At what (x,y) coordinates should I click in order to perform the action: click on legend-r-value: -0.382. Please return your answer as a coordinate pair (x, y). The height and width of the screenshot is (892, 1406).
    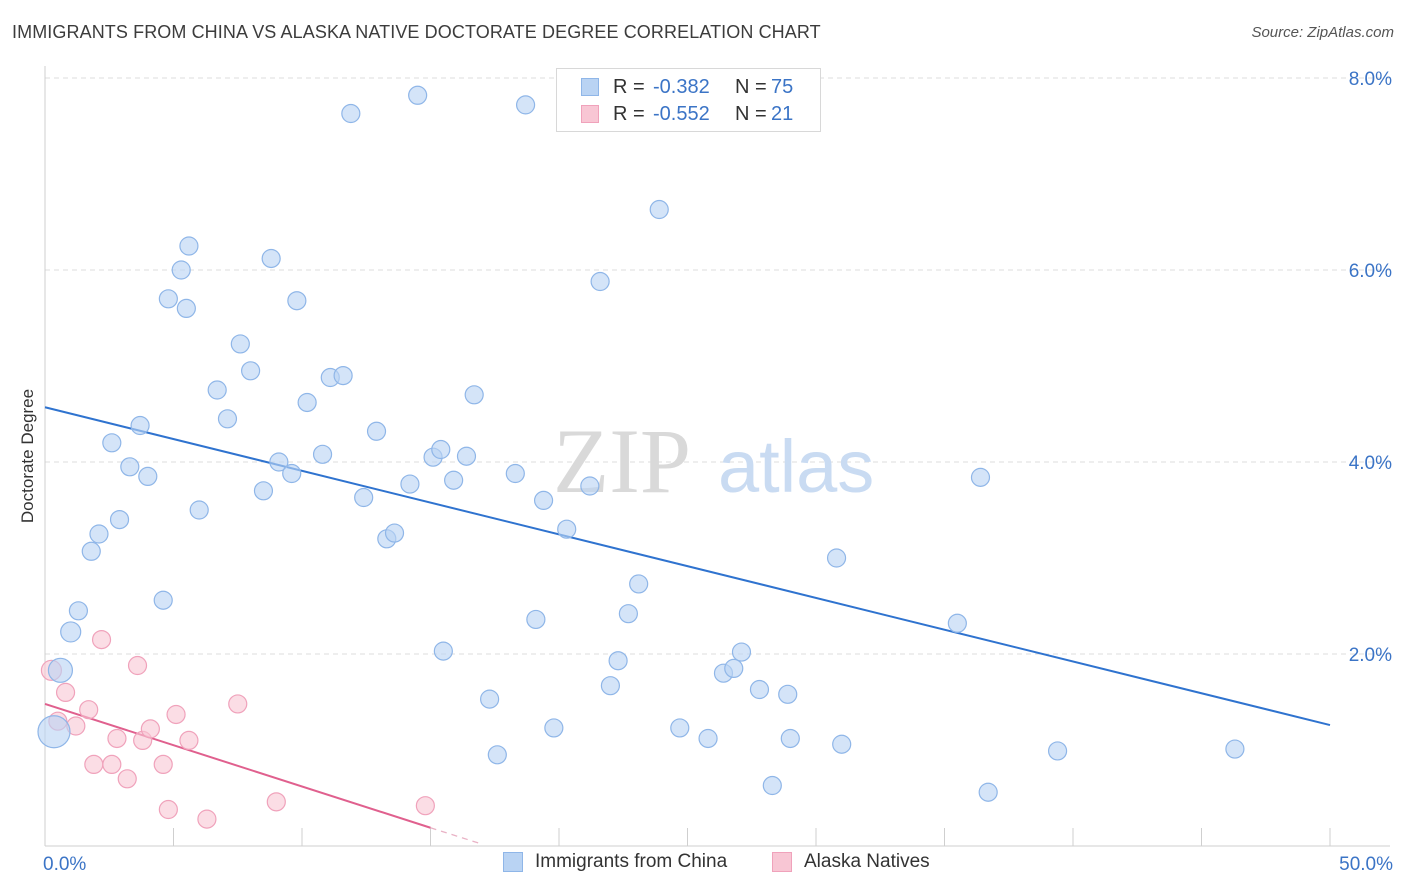
    Looking at the image, I should click on (681, 86).